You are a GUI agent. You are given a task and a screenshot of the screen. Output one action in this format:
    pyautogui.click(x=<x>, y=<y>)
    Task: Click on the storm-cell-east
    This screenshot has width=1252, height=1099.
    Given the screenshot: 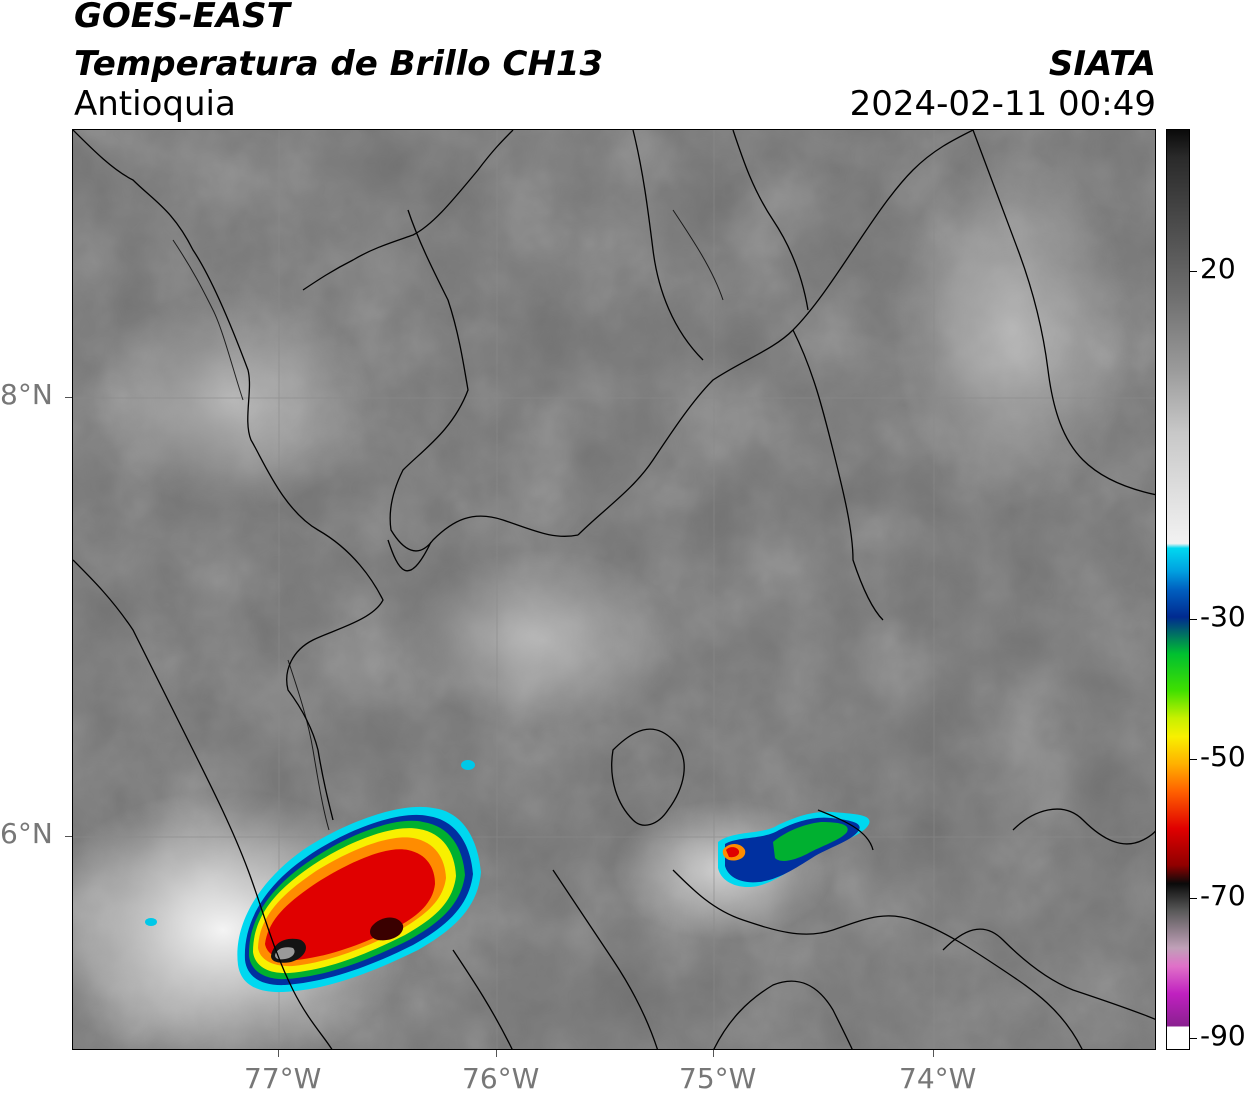 What is the action you would take?
    pyautogui.click(x=794, y=849)
    